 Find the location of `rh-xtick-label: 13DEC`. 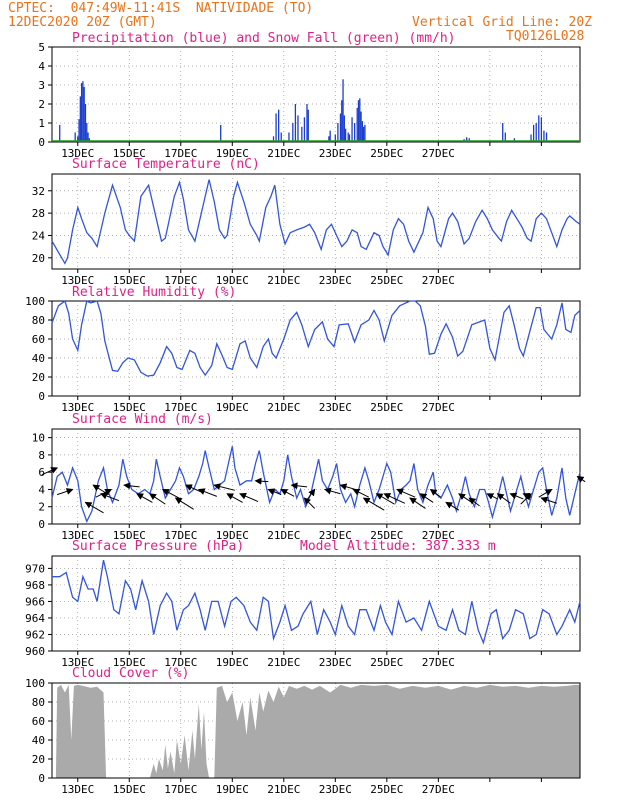

rh-xtick-label: 13DEC is located at coordinates (77, 407).